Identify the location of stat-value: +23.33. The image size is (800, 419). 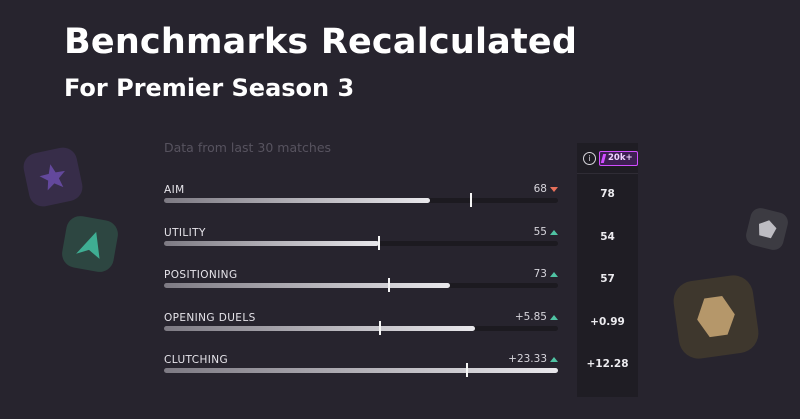
(533, 359).